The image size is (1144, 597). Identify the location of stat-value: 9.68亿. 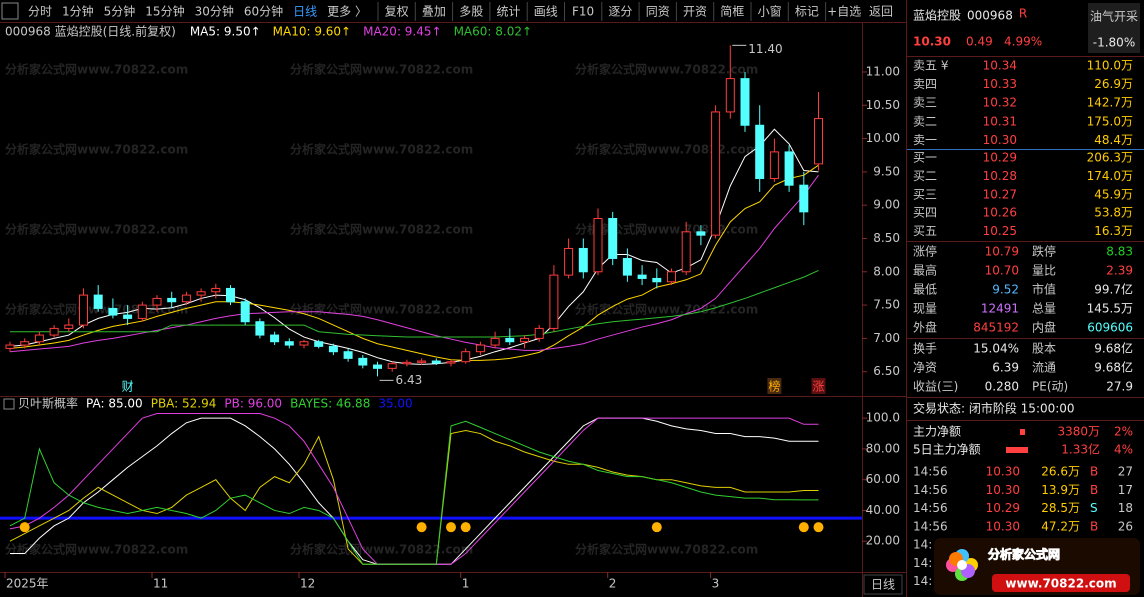
(1113, 367).